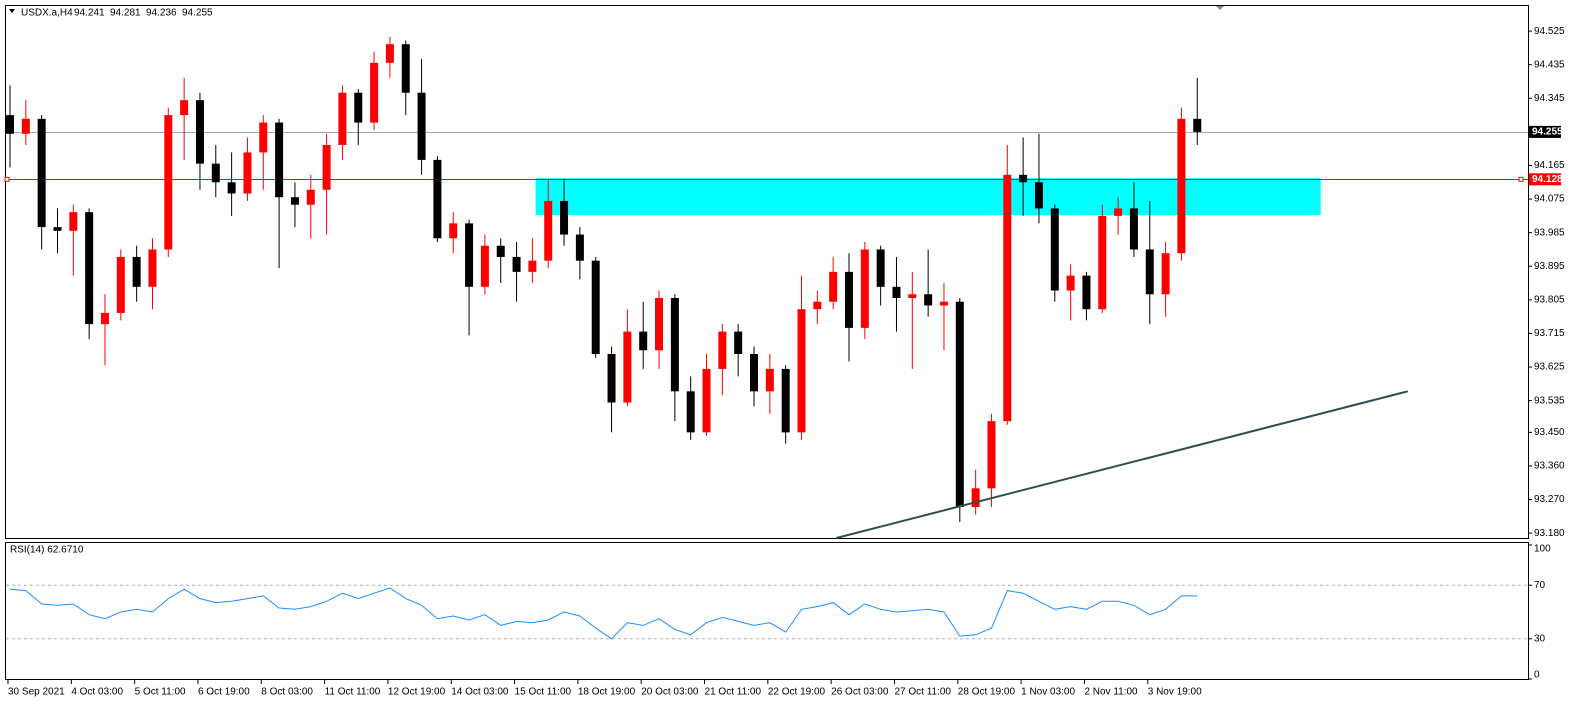 The width and height of the screenshot is (1585, 708). Describe the element at coordinates (1547, 132) in the screenshot. I see `price-chip-label: 94.255` at that location.